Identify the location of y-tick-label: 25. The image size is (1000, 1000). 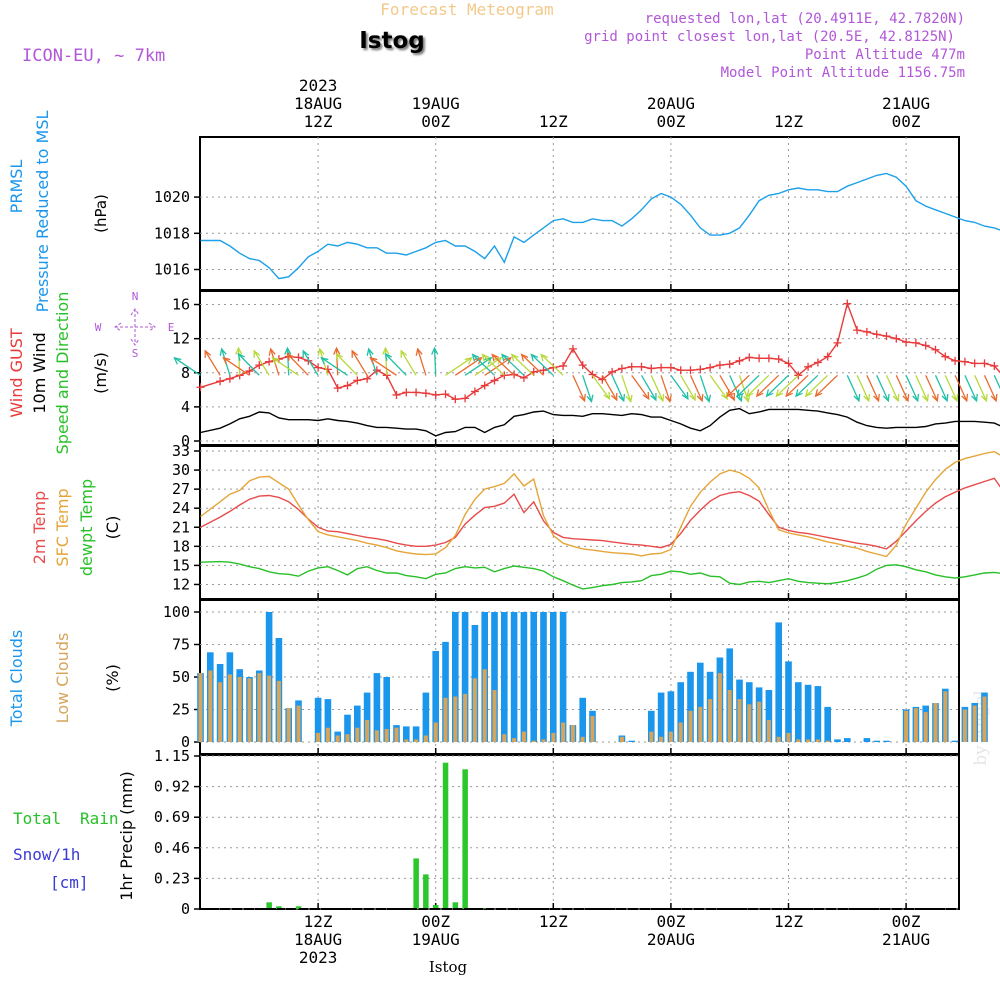
(181, 710).